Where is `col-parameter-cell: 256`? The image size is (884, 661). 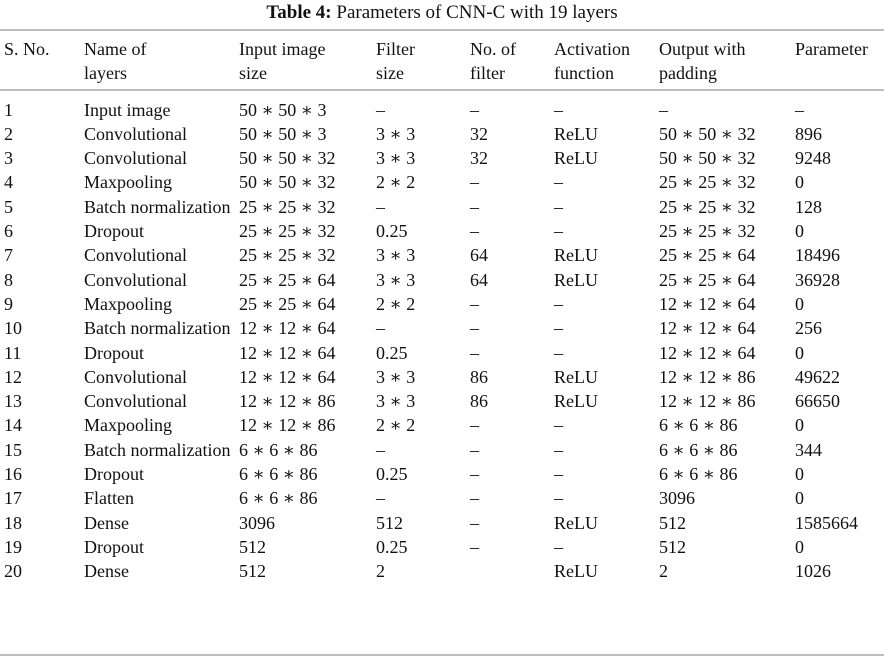
col-parameter-cell: 256 is located at coordinates (808, 328).